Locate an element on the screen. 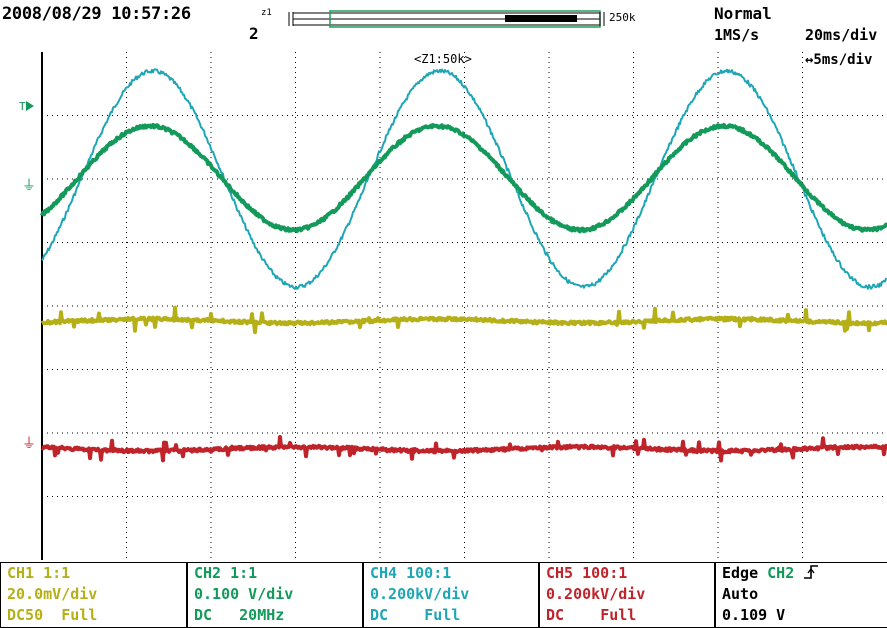  ch4-coupling-bandwidth: DC Full is located at coordinates (415, 615).